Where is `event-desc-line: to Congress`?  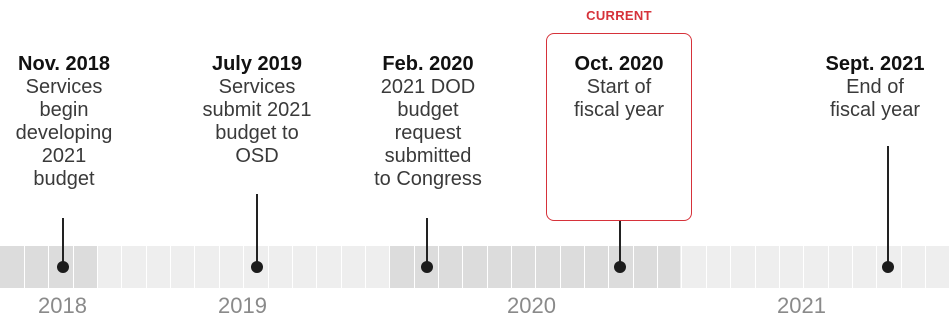 event-desc-line: to Congress is located at coordinates (428, 179).